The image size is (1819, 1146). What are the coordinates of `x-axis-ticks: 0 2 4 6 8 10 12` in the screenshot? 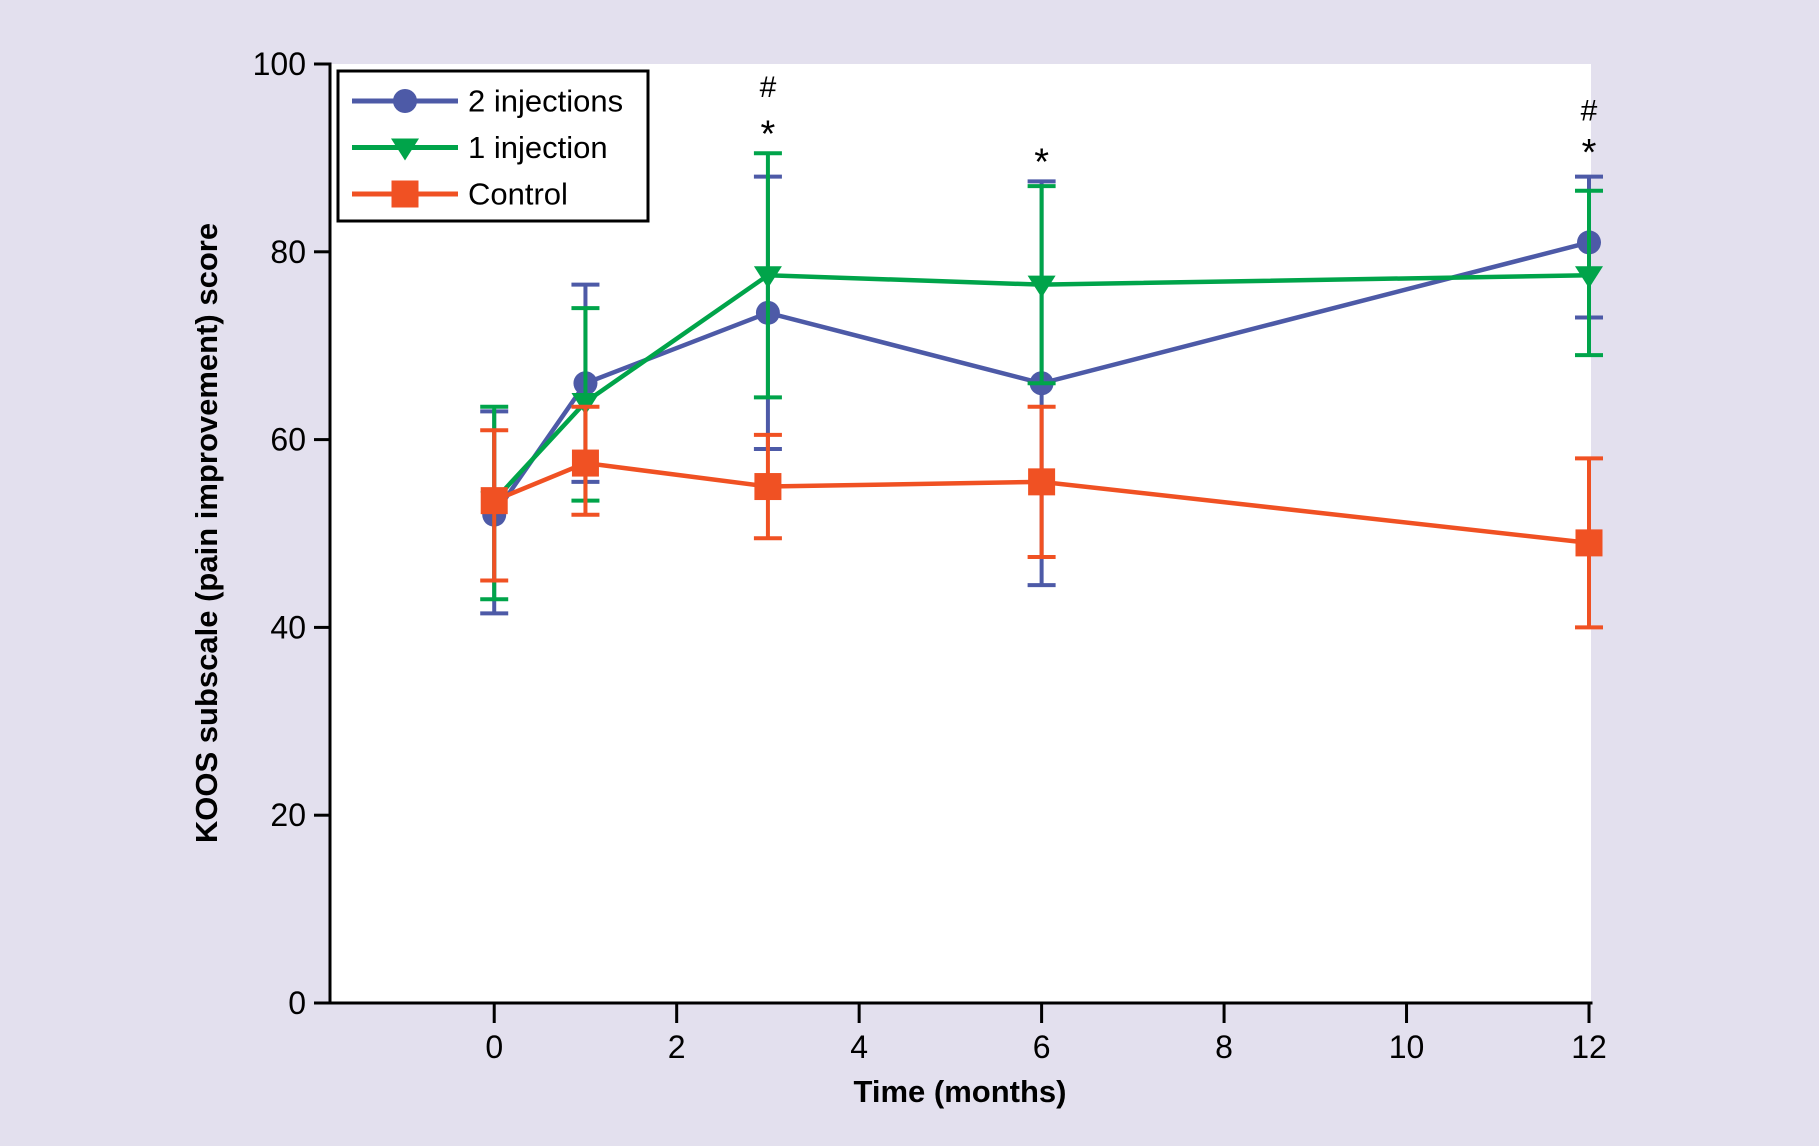 It's located at (1046, 1034).